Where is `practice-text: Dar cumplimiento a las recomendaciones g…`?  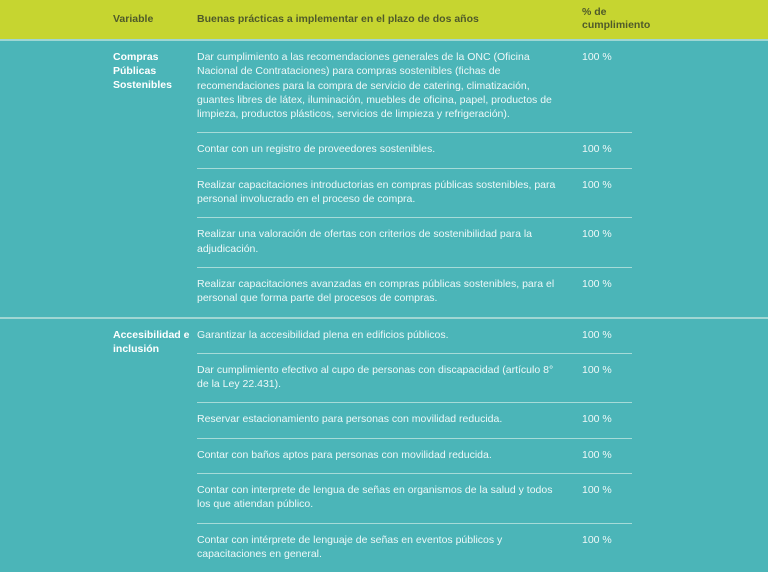 practice-text: Dar cumplimiento a las recomendaciones g… is located at coordinates (374, 86).